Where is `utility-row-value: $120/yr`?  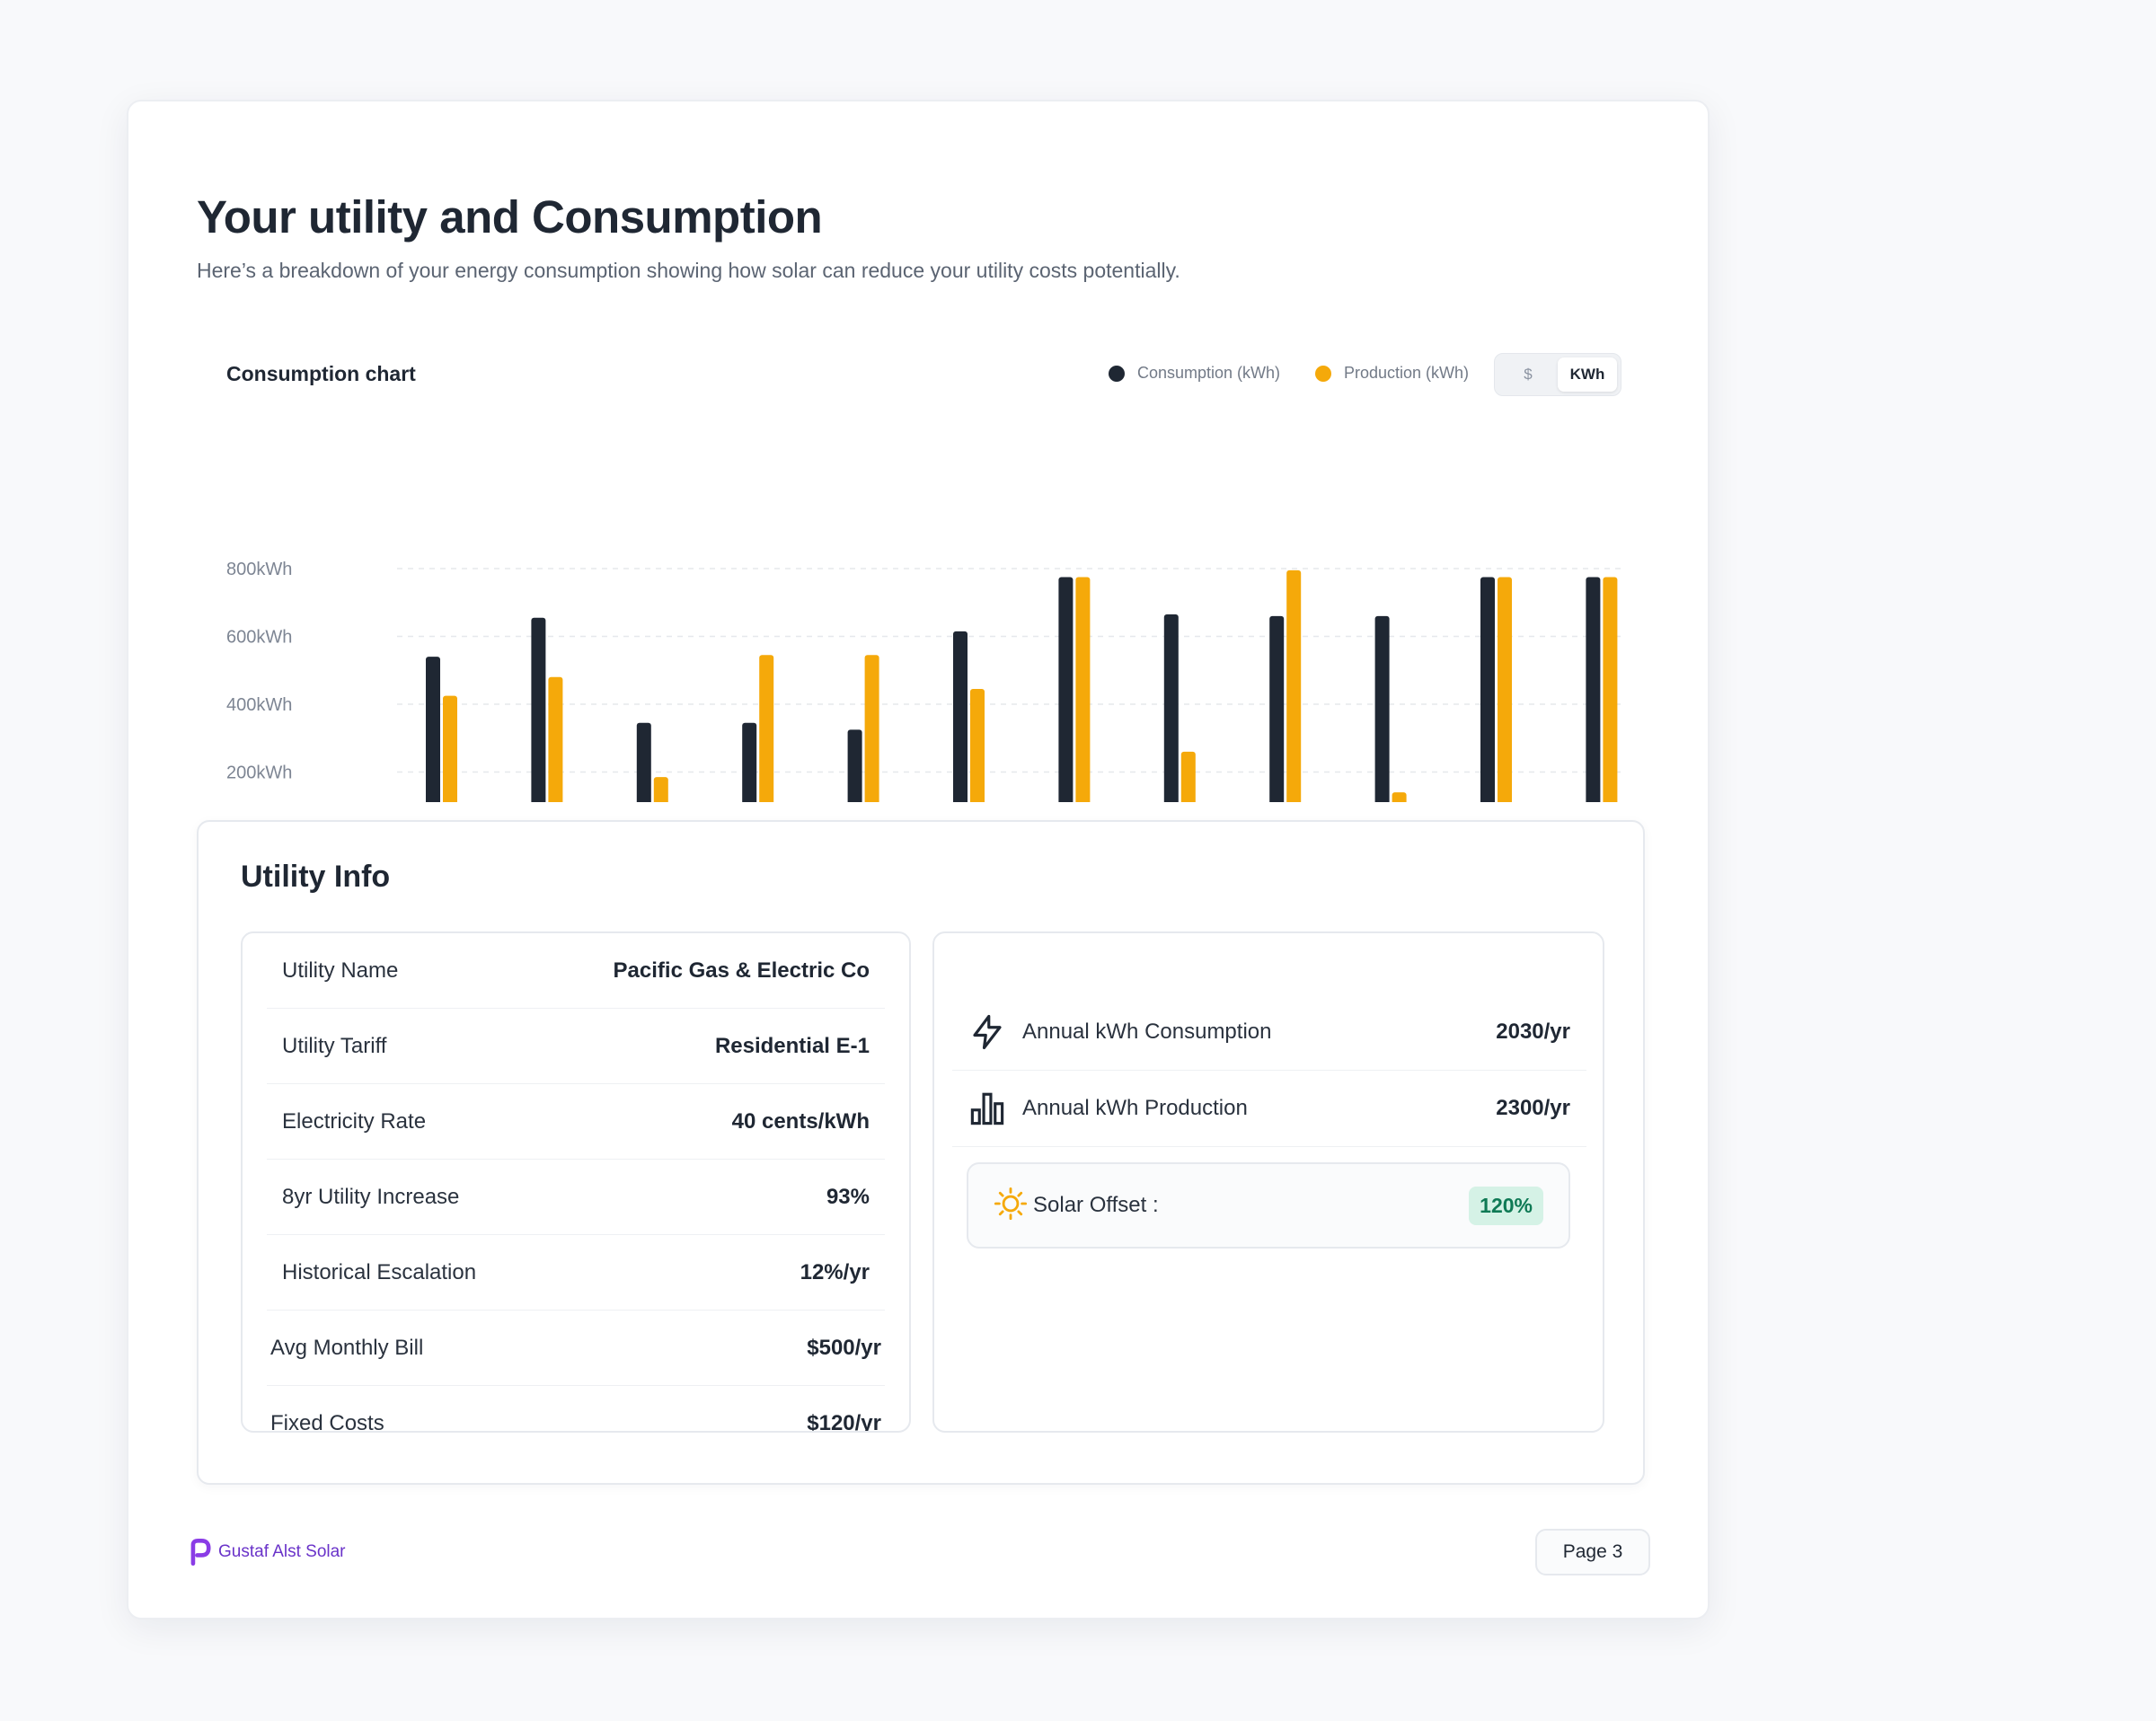
utility-row-value: $120/yr is located at coordinates (844, 1421).